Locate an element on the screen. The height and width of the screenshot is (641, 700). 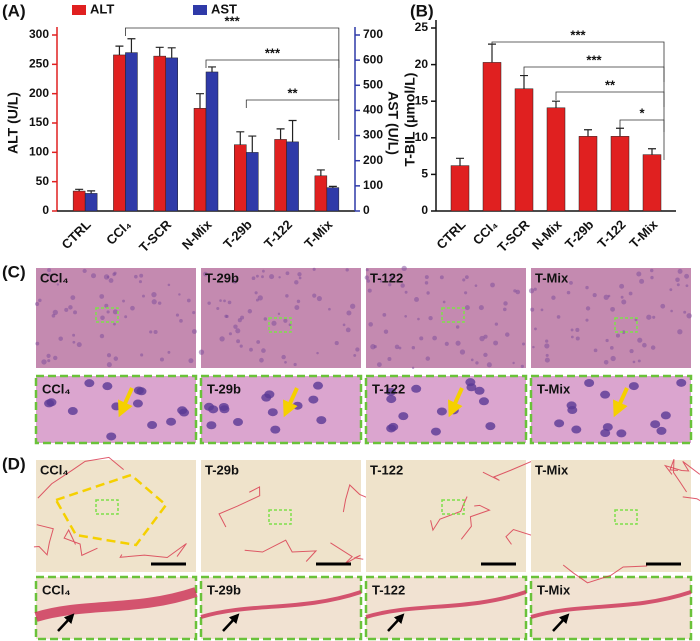
y2-tick-label: 0 is located at coordinates (366, 210).